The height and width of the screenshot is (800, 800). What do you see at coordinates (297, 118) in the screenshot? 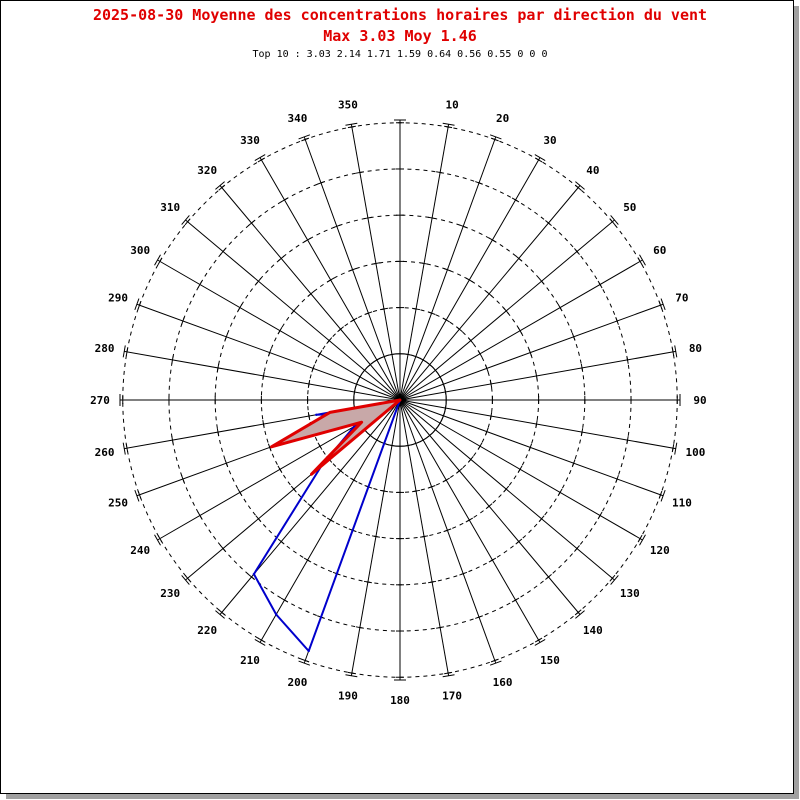
I see `direction-label-340: 340` at bounding box center [297, 118].